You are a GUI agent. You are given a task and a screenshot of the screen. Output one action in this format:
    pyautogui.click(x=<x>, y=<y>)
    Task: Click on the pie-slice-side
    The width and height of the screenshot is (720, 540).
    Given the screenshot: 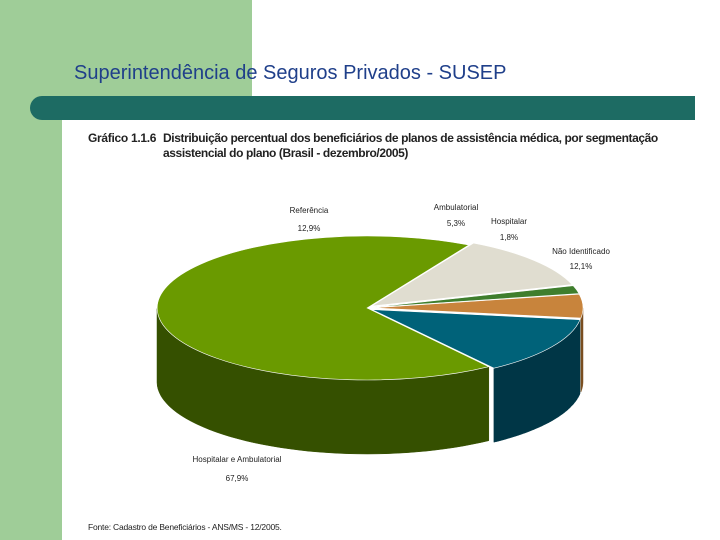 What is the action you would take?
    pyautogui.click(x=582, y=350)
    